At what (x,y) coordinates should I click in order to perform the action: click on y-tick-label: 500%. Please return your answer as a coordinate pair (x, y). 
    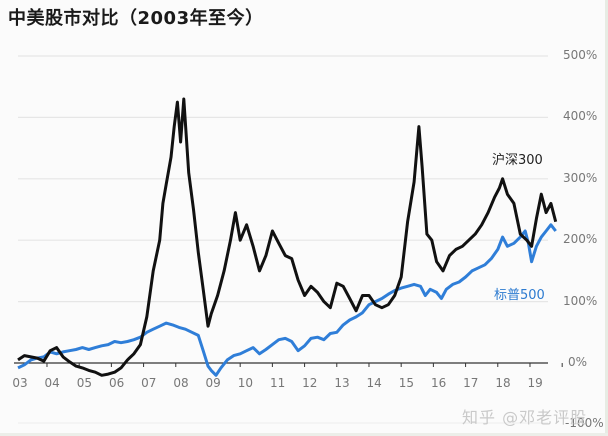
    Looking at the image, I should click on (580, 55).